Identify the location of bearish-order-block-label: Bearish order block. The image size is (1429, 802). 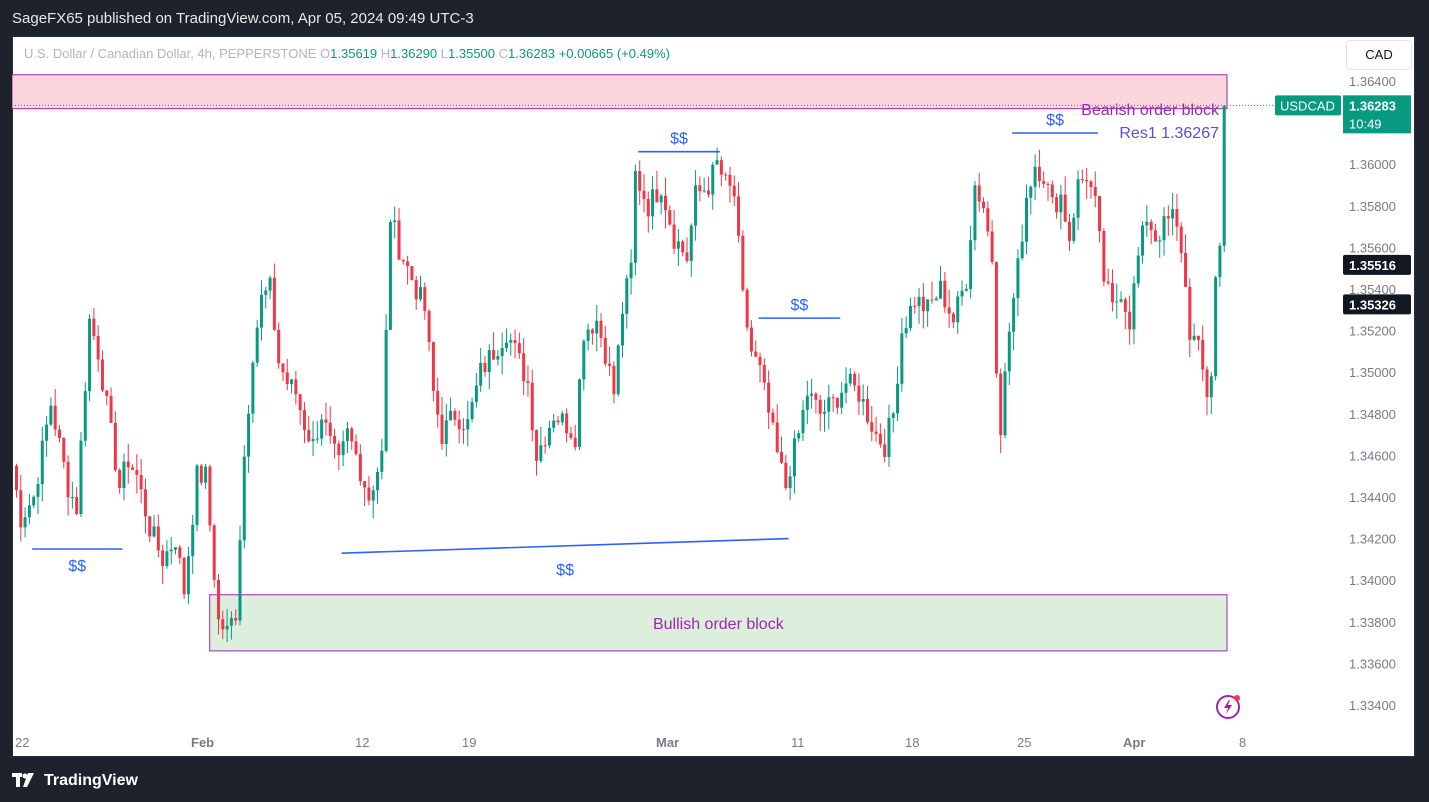
(1150, 110).